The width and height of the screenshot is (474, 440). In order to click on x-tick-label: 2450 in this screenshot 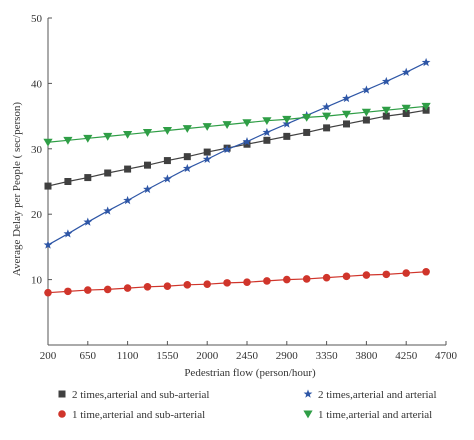, I will do `click(247, 356)`.